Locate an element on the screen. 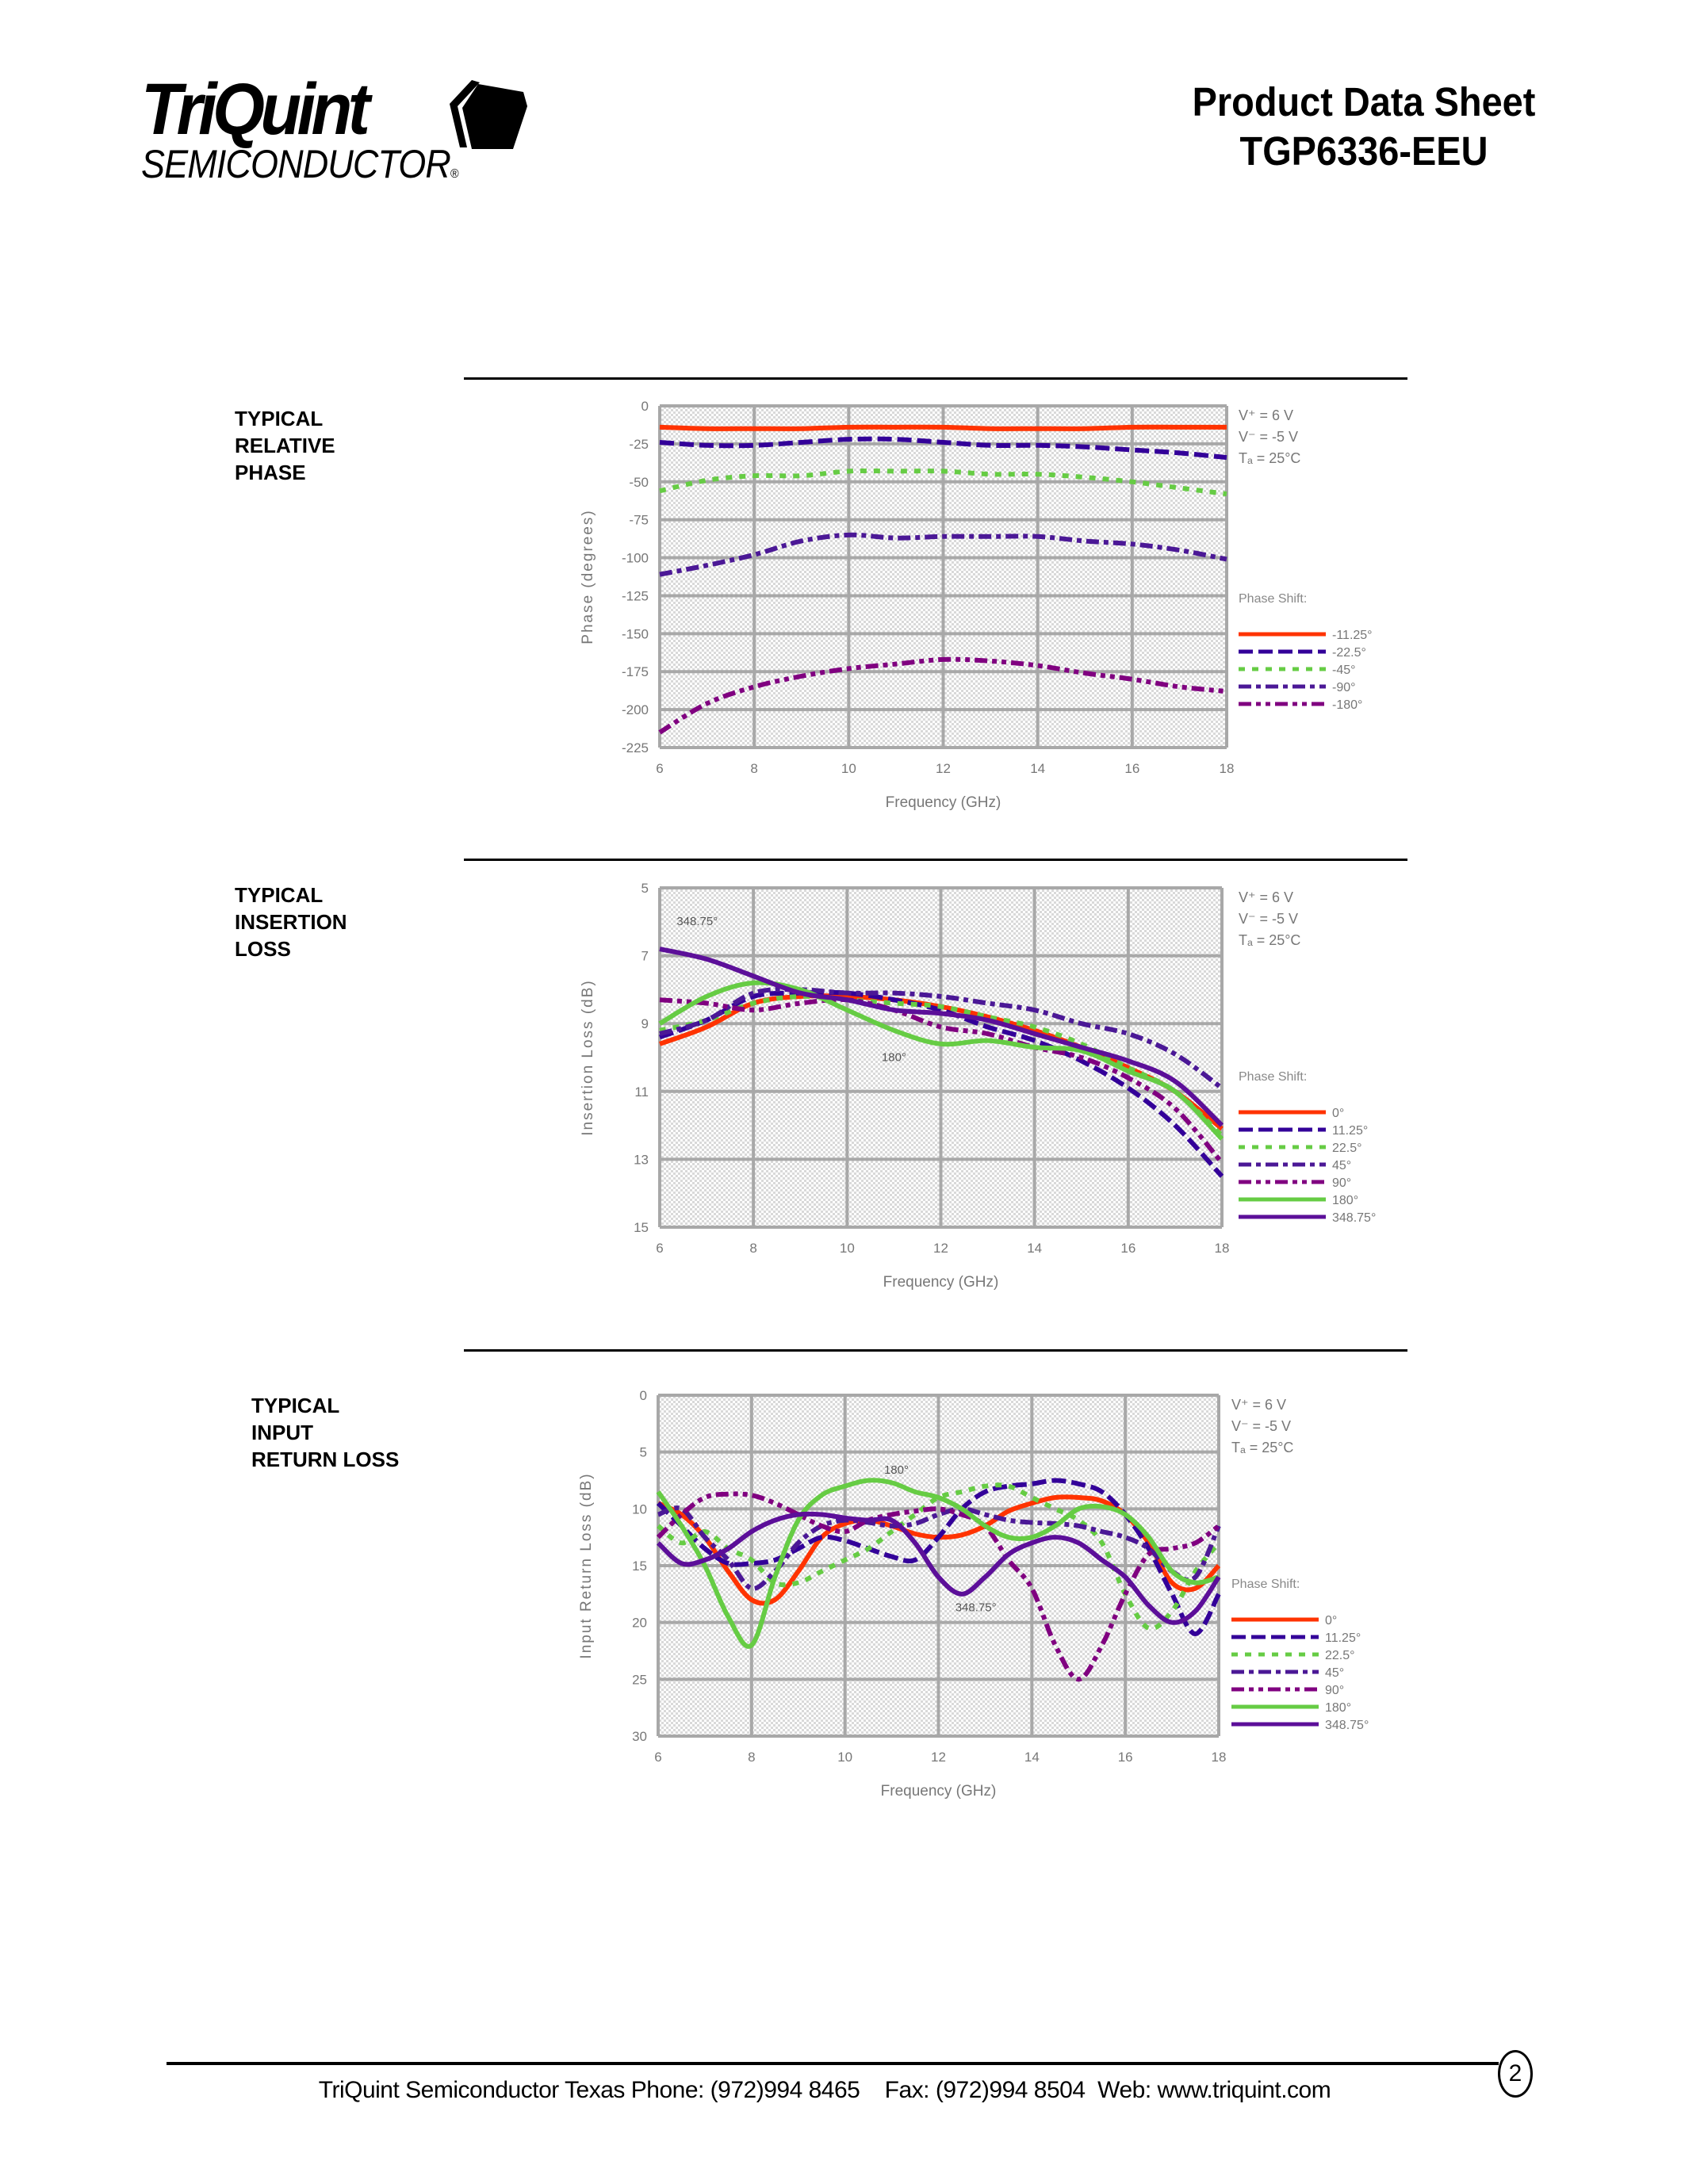 This screenshot has height=2184, width=1685. svg-text: Phase Shift: is located at coordinates (1273, 599).